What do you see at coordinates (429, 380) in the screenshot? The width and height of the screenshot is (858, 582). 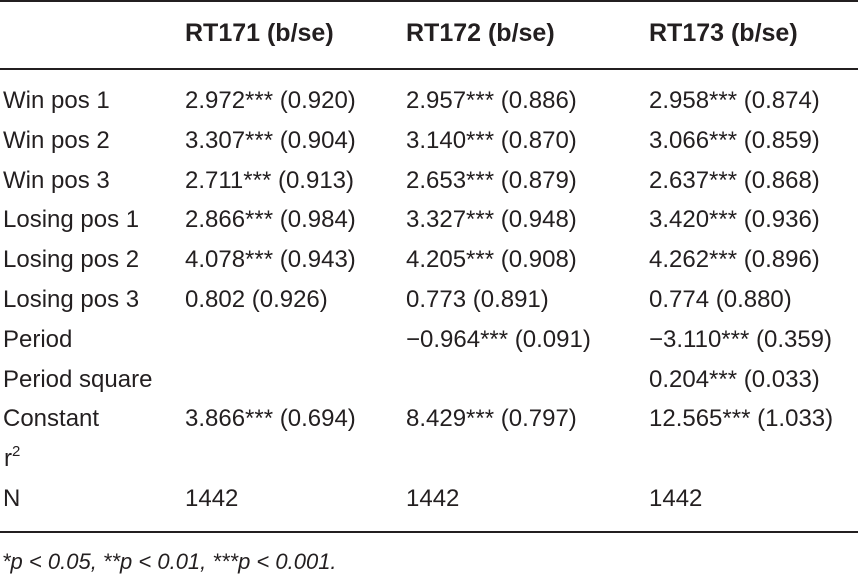 I see `table-row: Period square 0.204*** (0.033)` at bounding box center [429, 380].